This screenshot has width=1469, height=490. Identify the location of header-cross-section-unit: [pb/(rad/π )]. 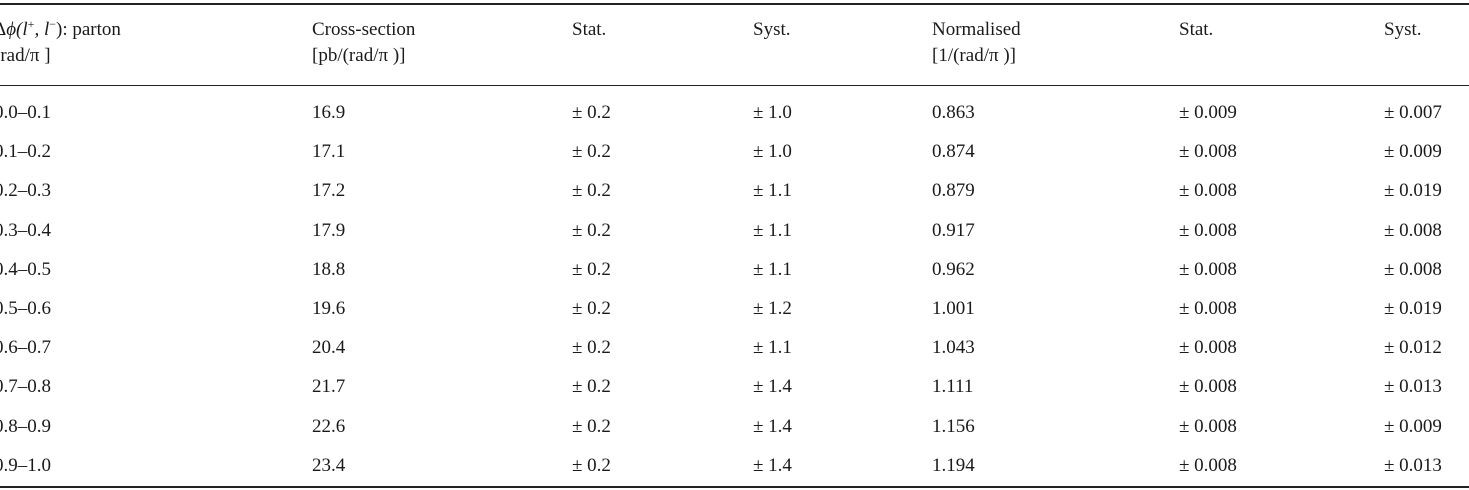
(359, 55).